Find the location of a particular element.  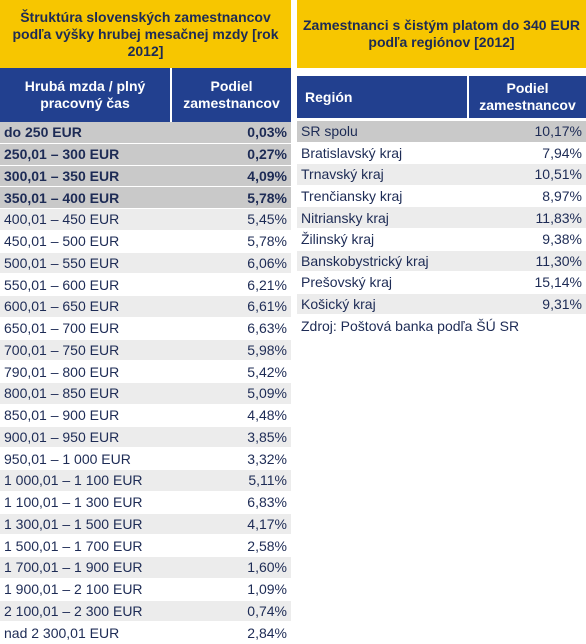

right-label: Prešovský kraj is located at coordinates (383, 283).